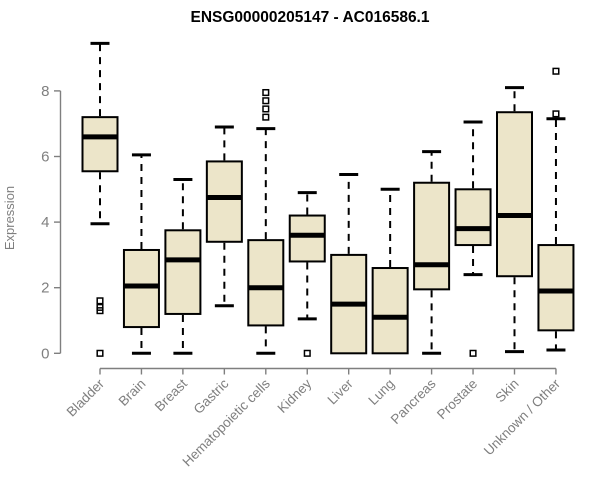 The width and height of the screenshot is (600, 500). What do you see at coordinates (556, 209) in the screenshot?
I see `boxplot-unknown-other` at bounding box center [556, 209].